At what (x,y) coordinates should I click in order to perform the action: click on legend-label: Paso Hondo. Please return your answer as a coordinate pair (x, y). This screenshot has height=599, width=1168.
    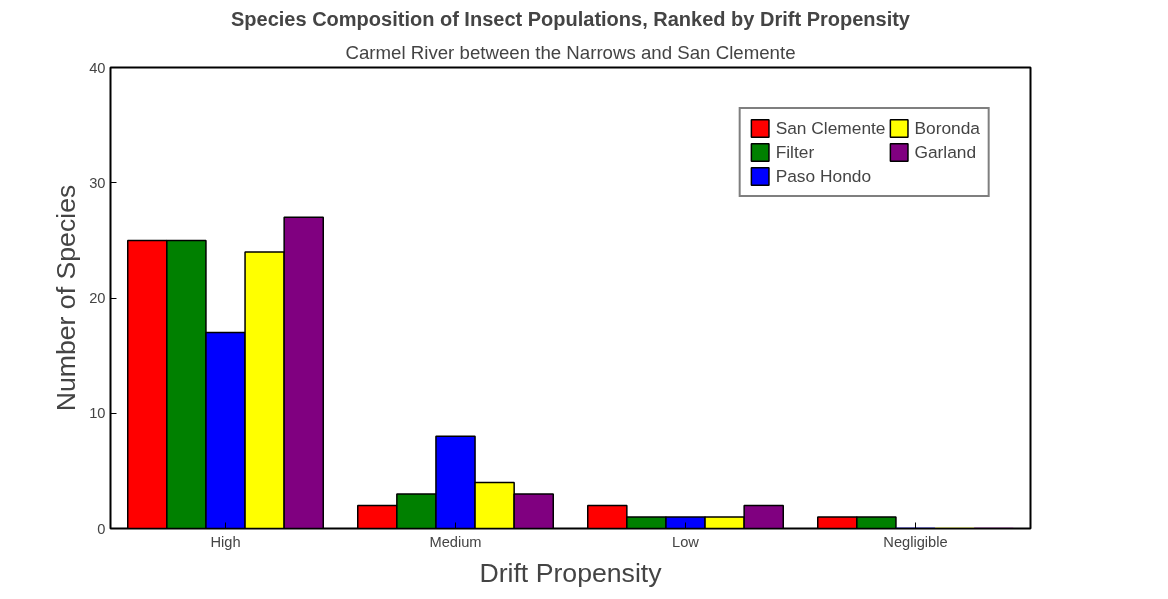
    Looking at the image, I should click on (823, 176).